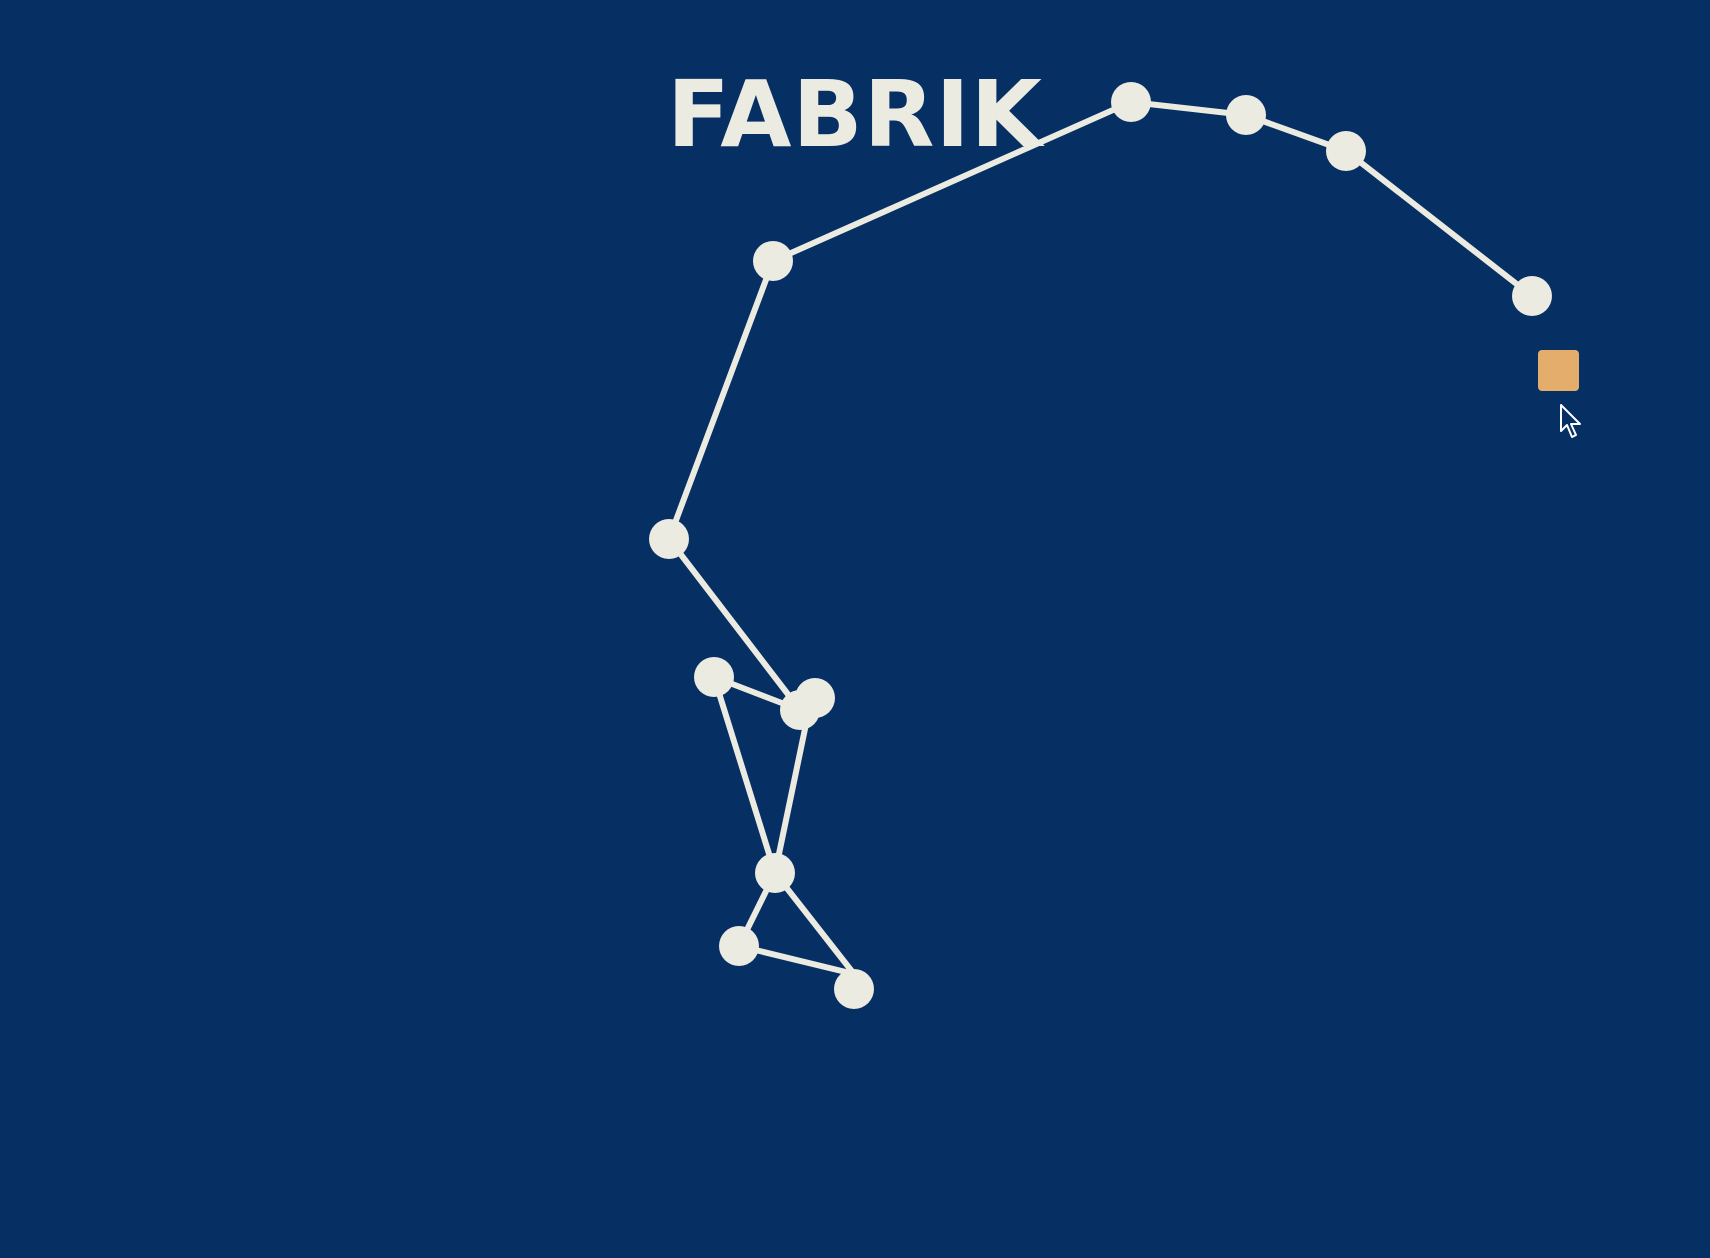  Describe the element at coordinates (1570, 421) in the screenshot. I see `mouse-pointer-icon` at that location.